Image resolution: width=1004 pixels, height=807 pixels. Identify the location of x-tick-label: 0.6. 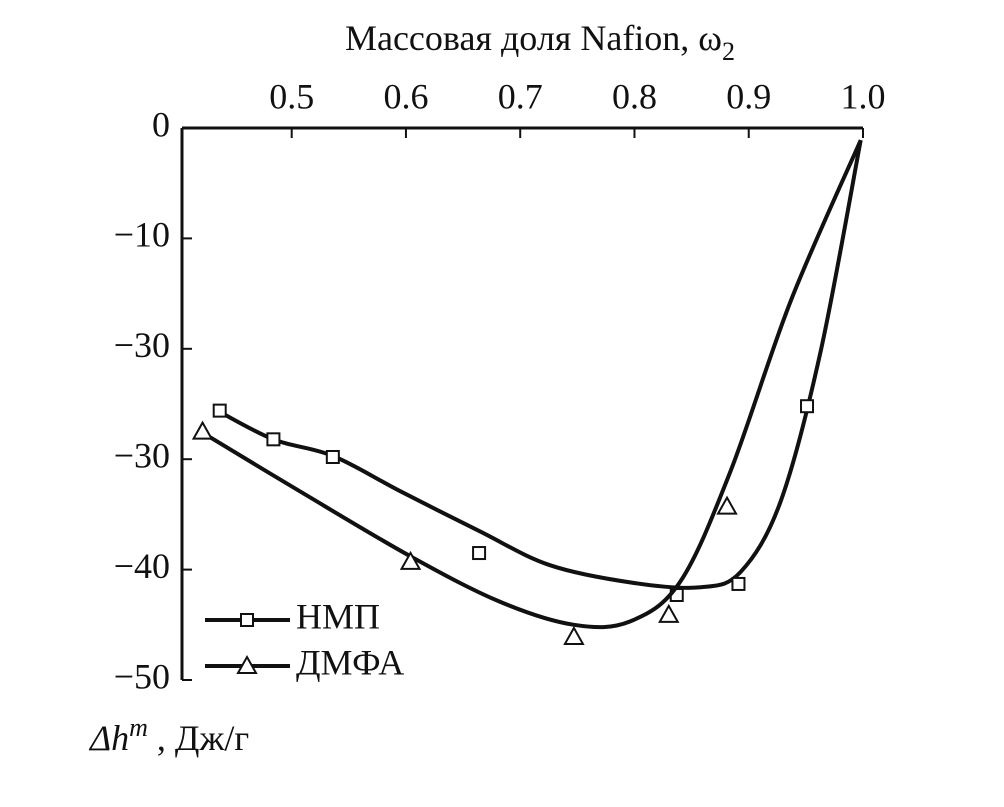
(405, 96).